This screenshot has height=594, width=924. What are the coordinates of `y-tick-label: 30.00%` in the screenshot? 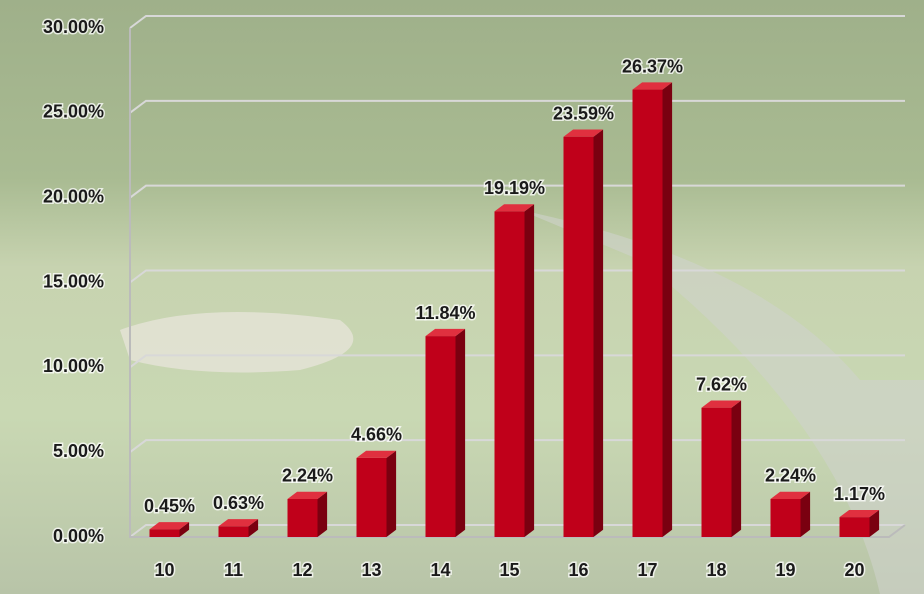 It's located at (73, 27).